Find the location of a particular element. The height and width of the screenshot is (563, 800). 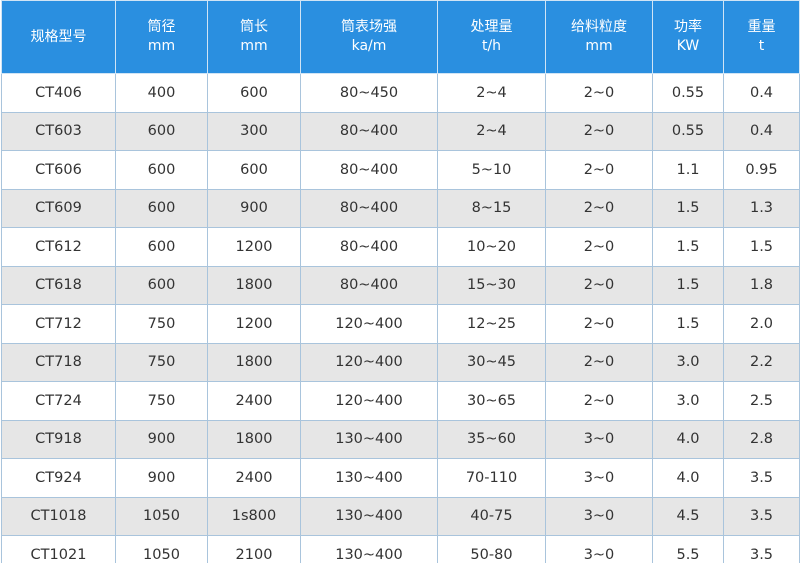

table-cell: 2.5 is located at coordinates (761, 401).